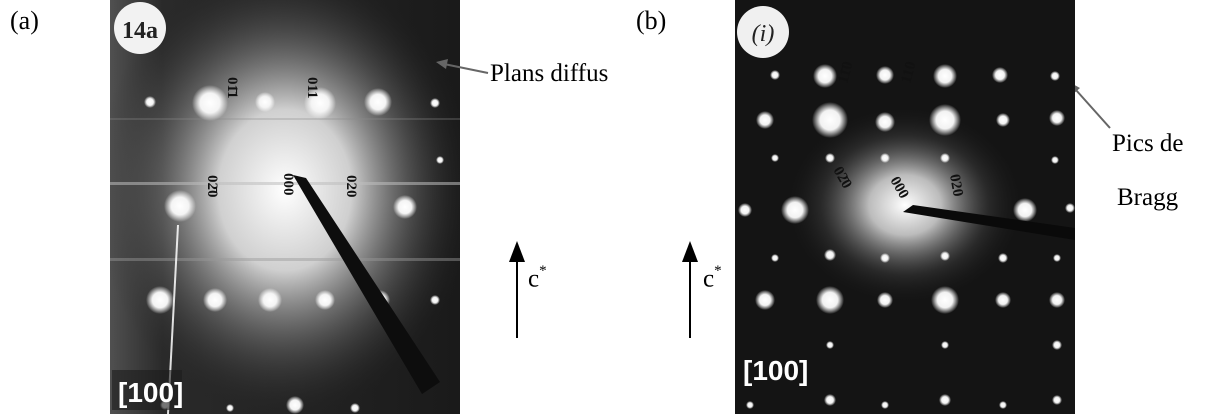 The image size is (1212, 414). I want to click on photo-number-a: 14a, so click(140, 31).